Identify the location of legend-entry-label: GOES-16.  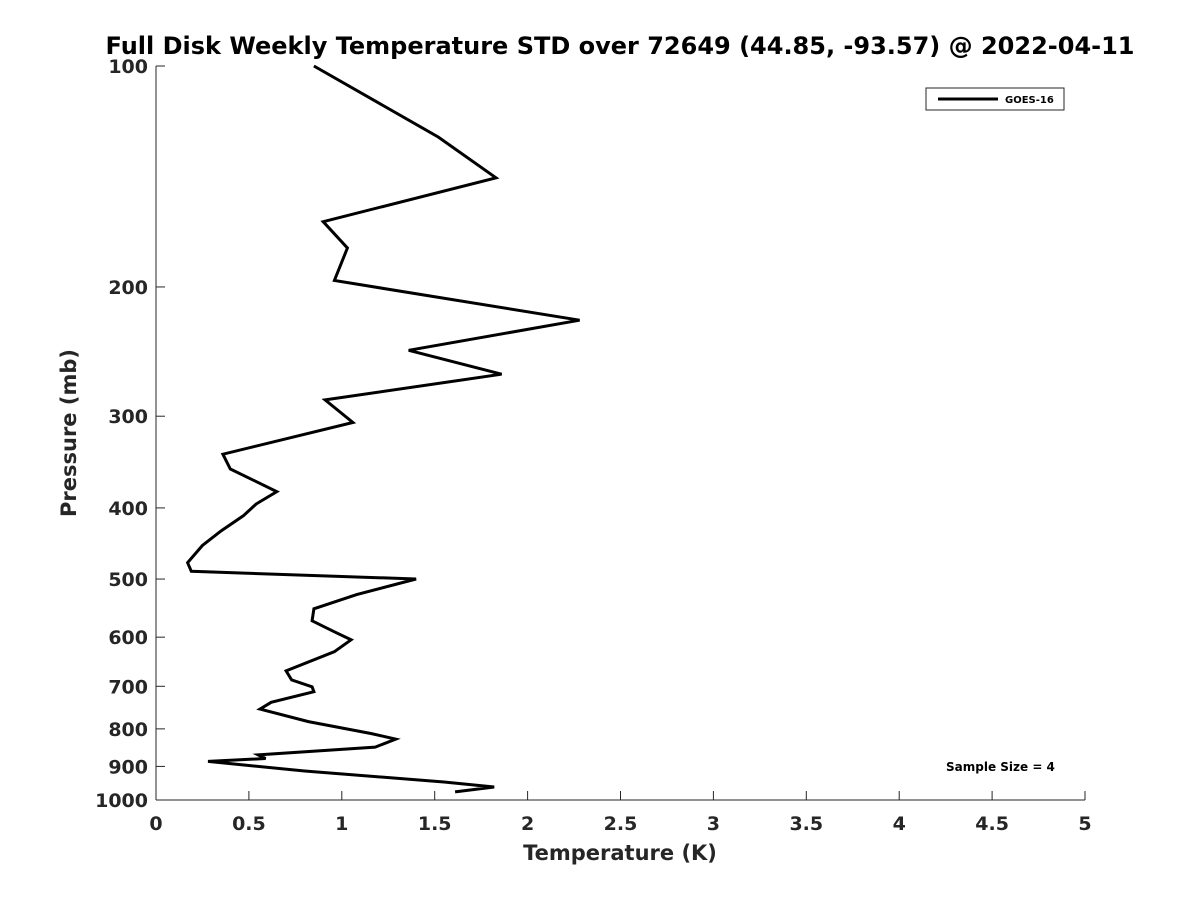
(1029, 100).